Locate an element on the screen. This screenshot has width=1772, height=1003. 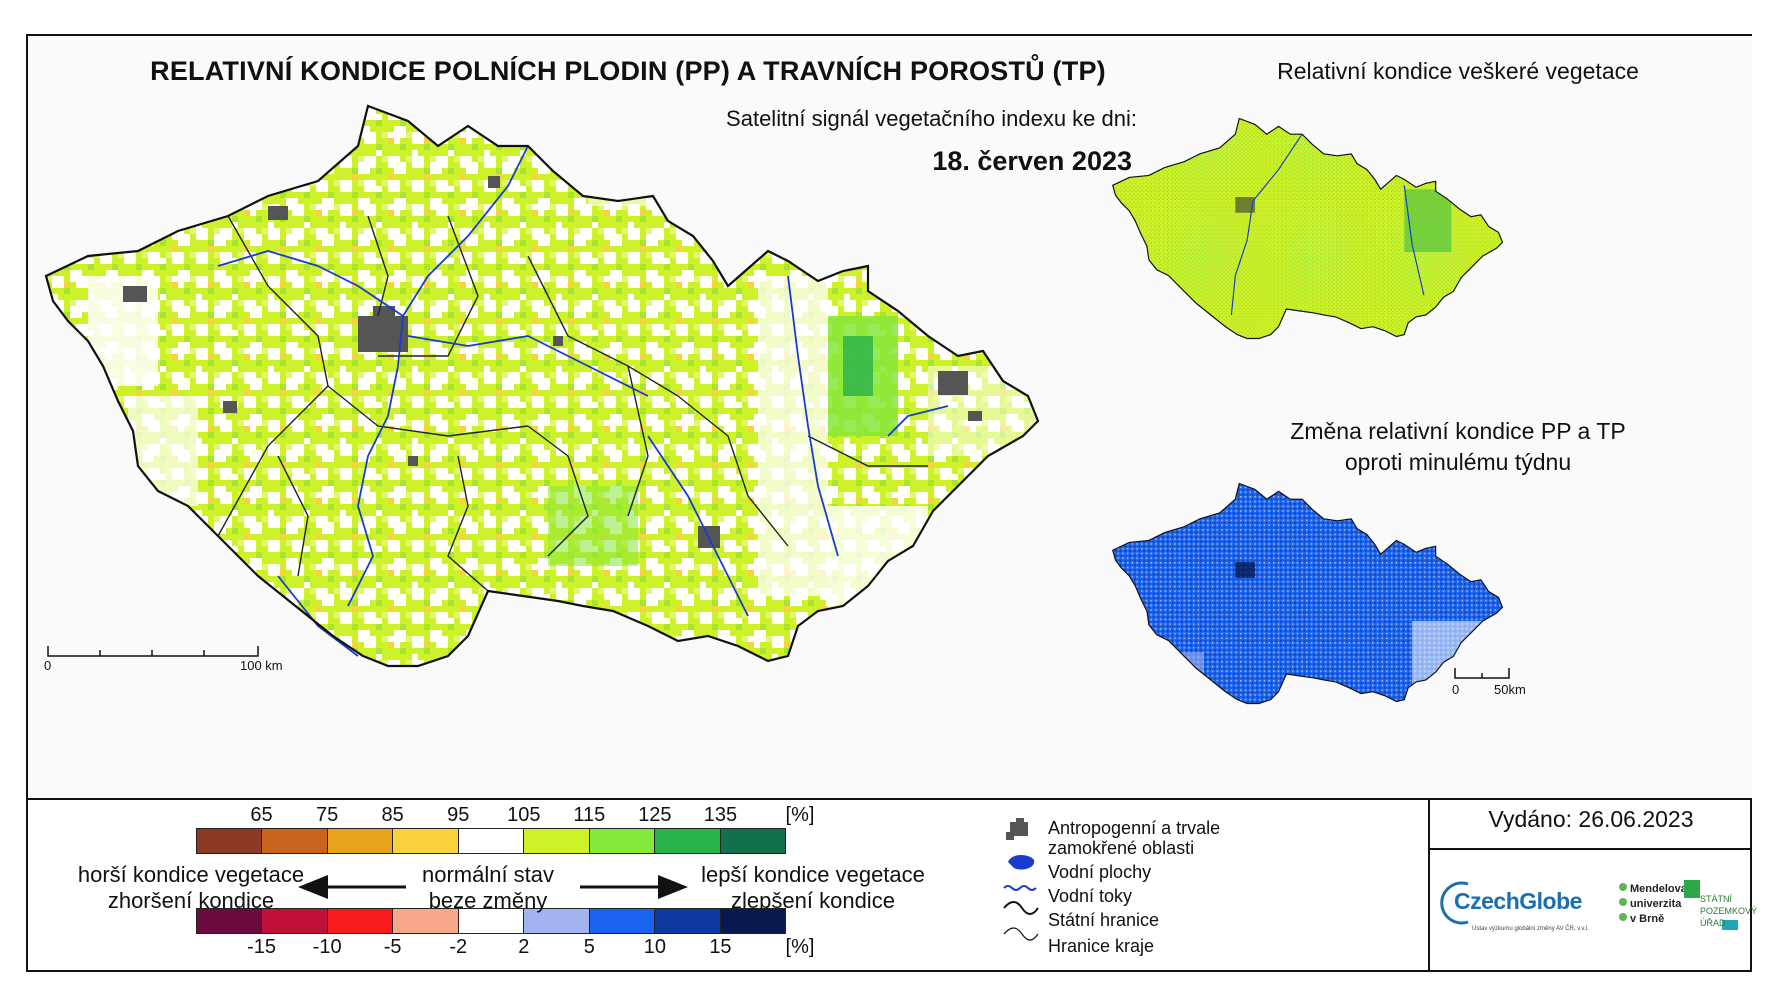
mendelu-line2: univerzita is located at coordinates (1656, 904).